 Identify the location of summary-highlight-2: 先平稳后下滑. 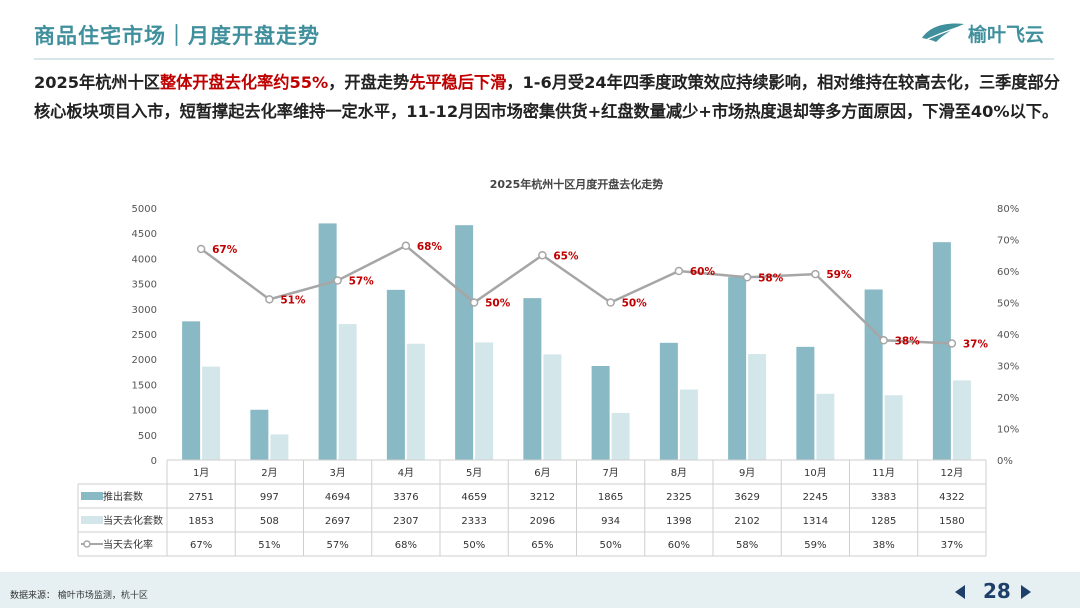
(458, 82).